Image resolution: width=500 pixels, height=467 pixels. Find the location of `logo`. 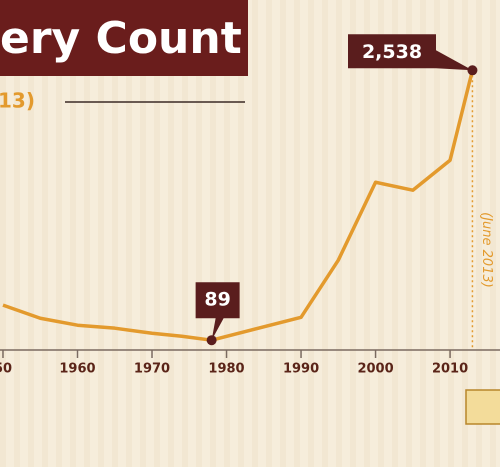

logo is located at coordinates (482, 407).